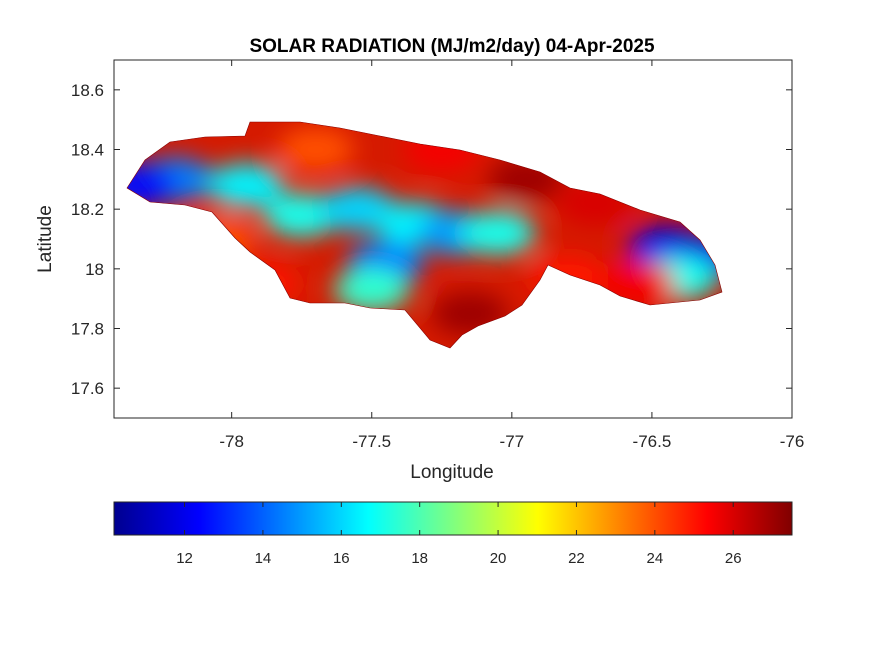 The width and height of the screenshot is (875, 656). What do you see at coordinates (45, 239) in the screenshot?
I see `y-axis-label: Latitude` at bounding box center [45, 239].